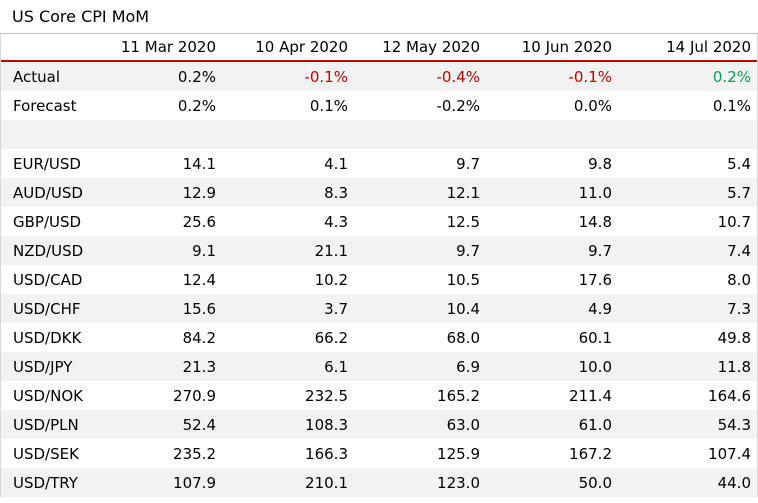 This screenshot has height=503, width=758. I want to click on pair-label: USD/TRY, so click(49, 482).